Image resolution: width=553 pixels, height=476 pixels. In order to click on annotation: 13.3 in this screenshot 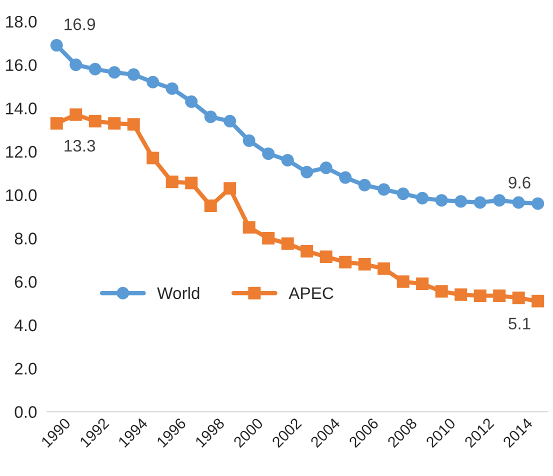, I will do `click(80, 146)`.